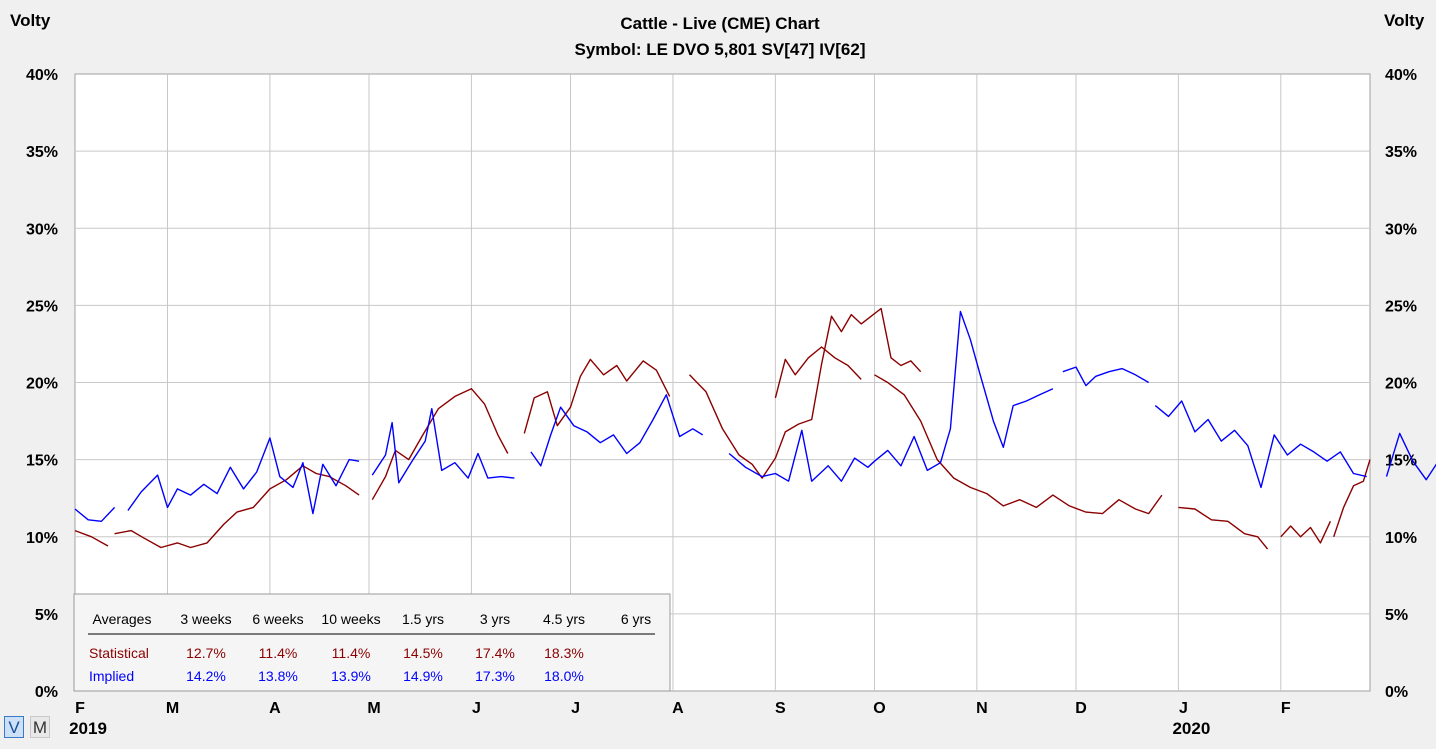 This screenshot has width=1436, height=749. I want to click on averages-value-cell: 17.4%, so click(495, 653).